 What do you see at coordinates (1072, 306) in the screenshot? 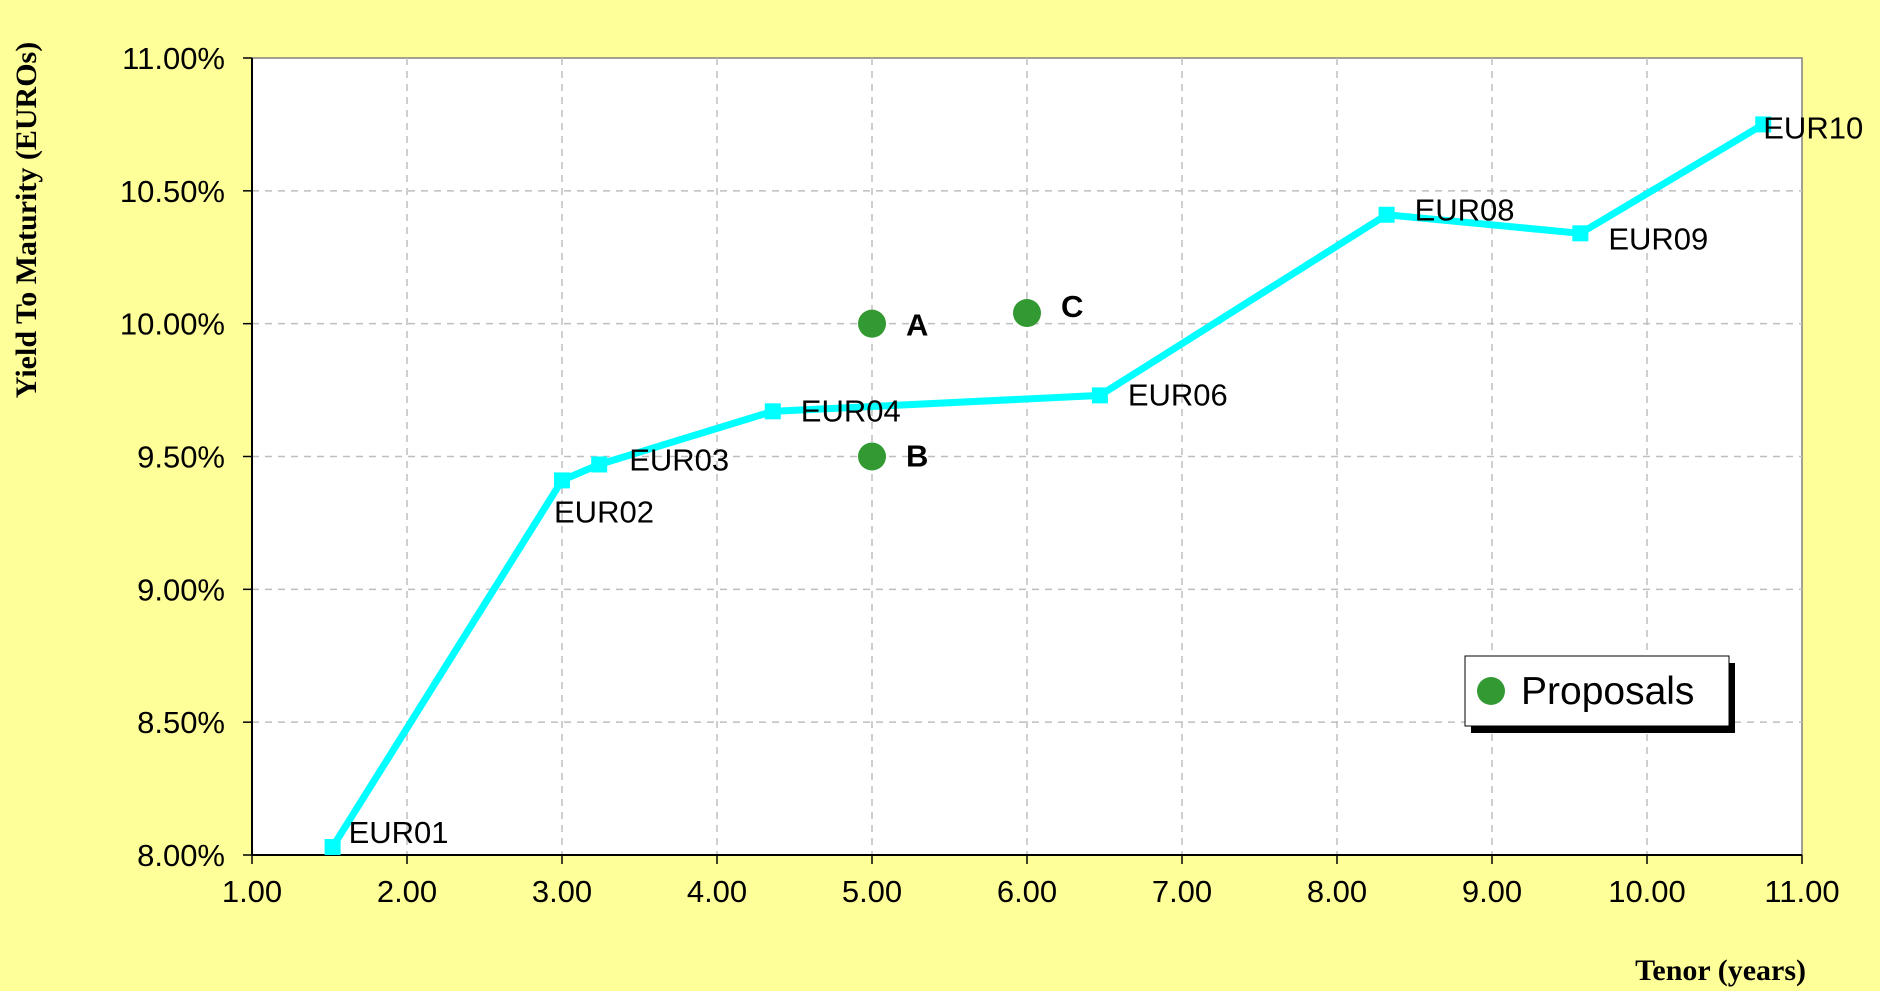
I see `proposal-label: C` at bounding box center [1072, 306].